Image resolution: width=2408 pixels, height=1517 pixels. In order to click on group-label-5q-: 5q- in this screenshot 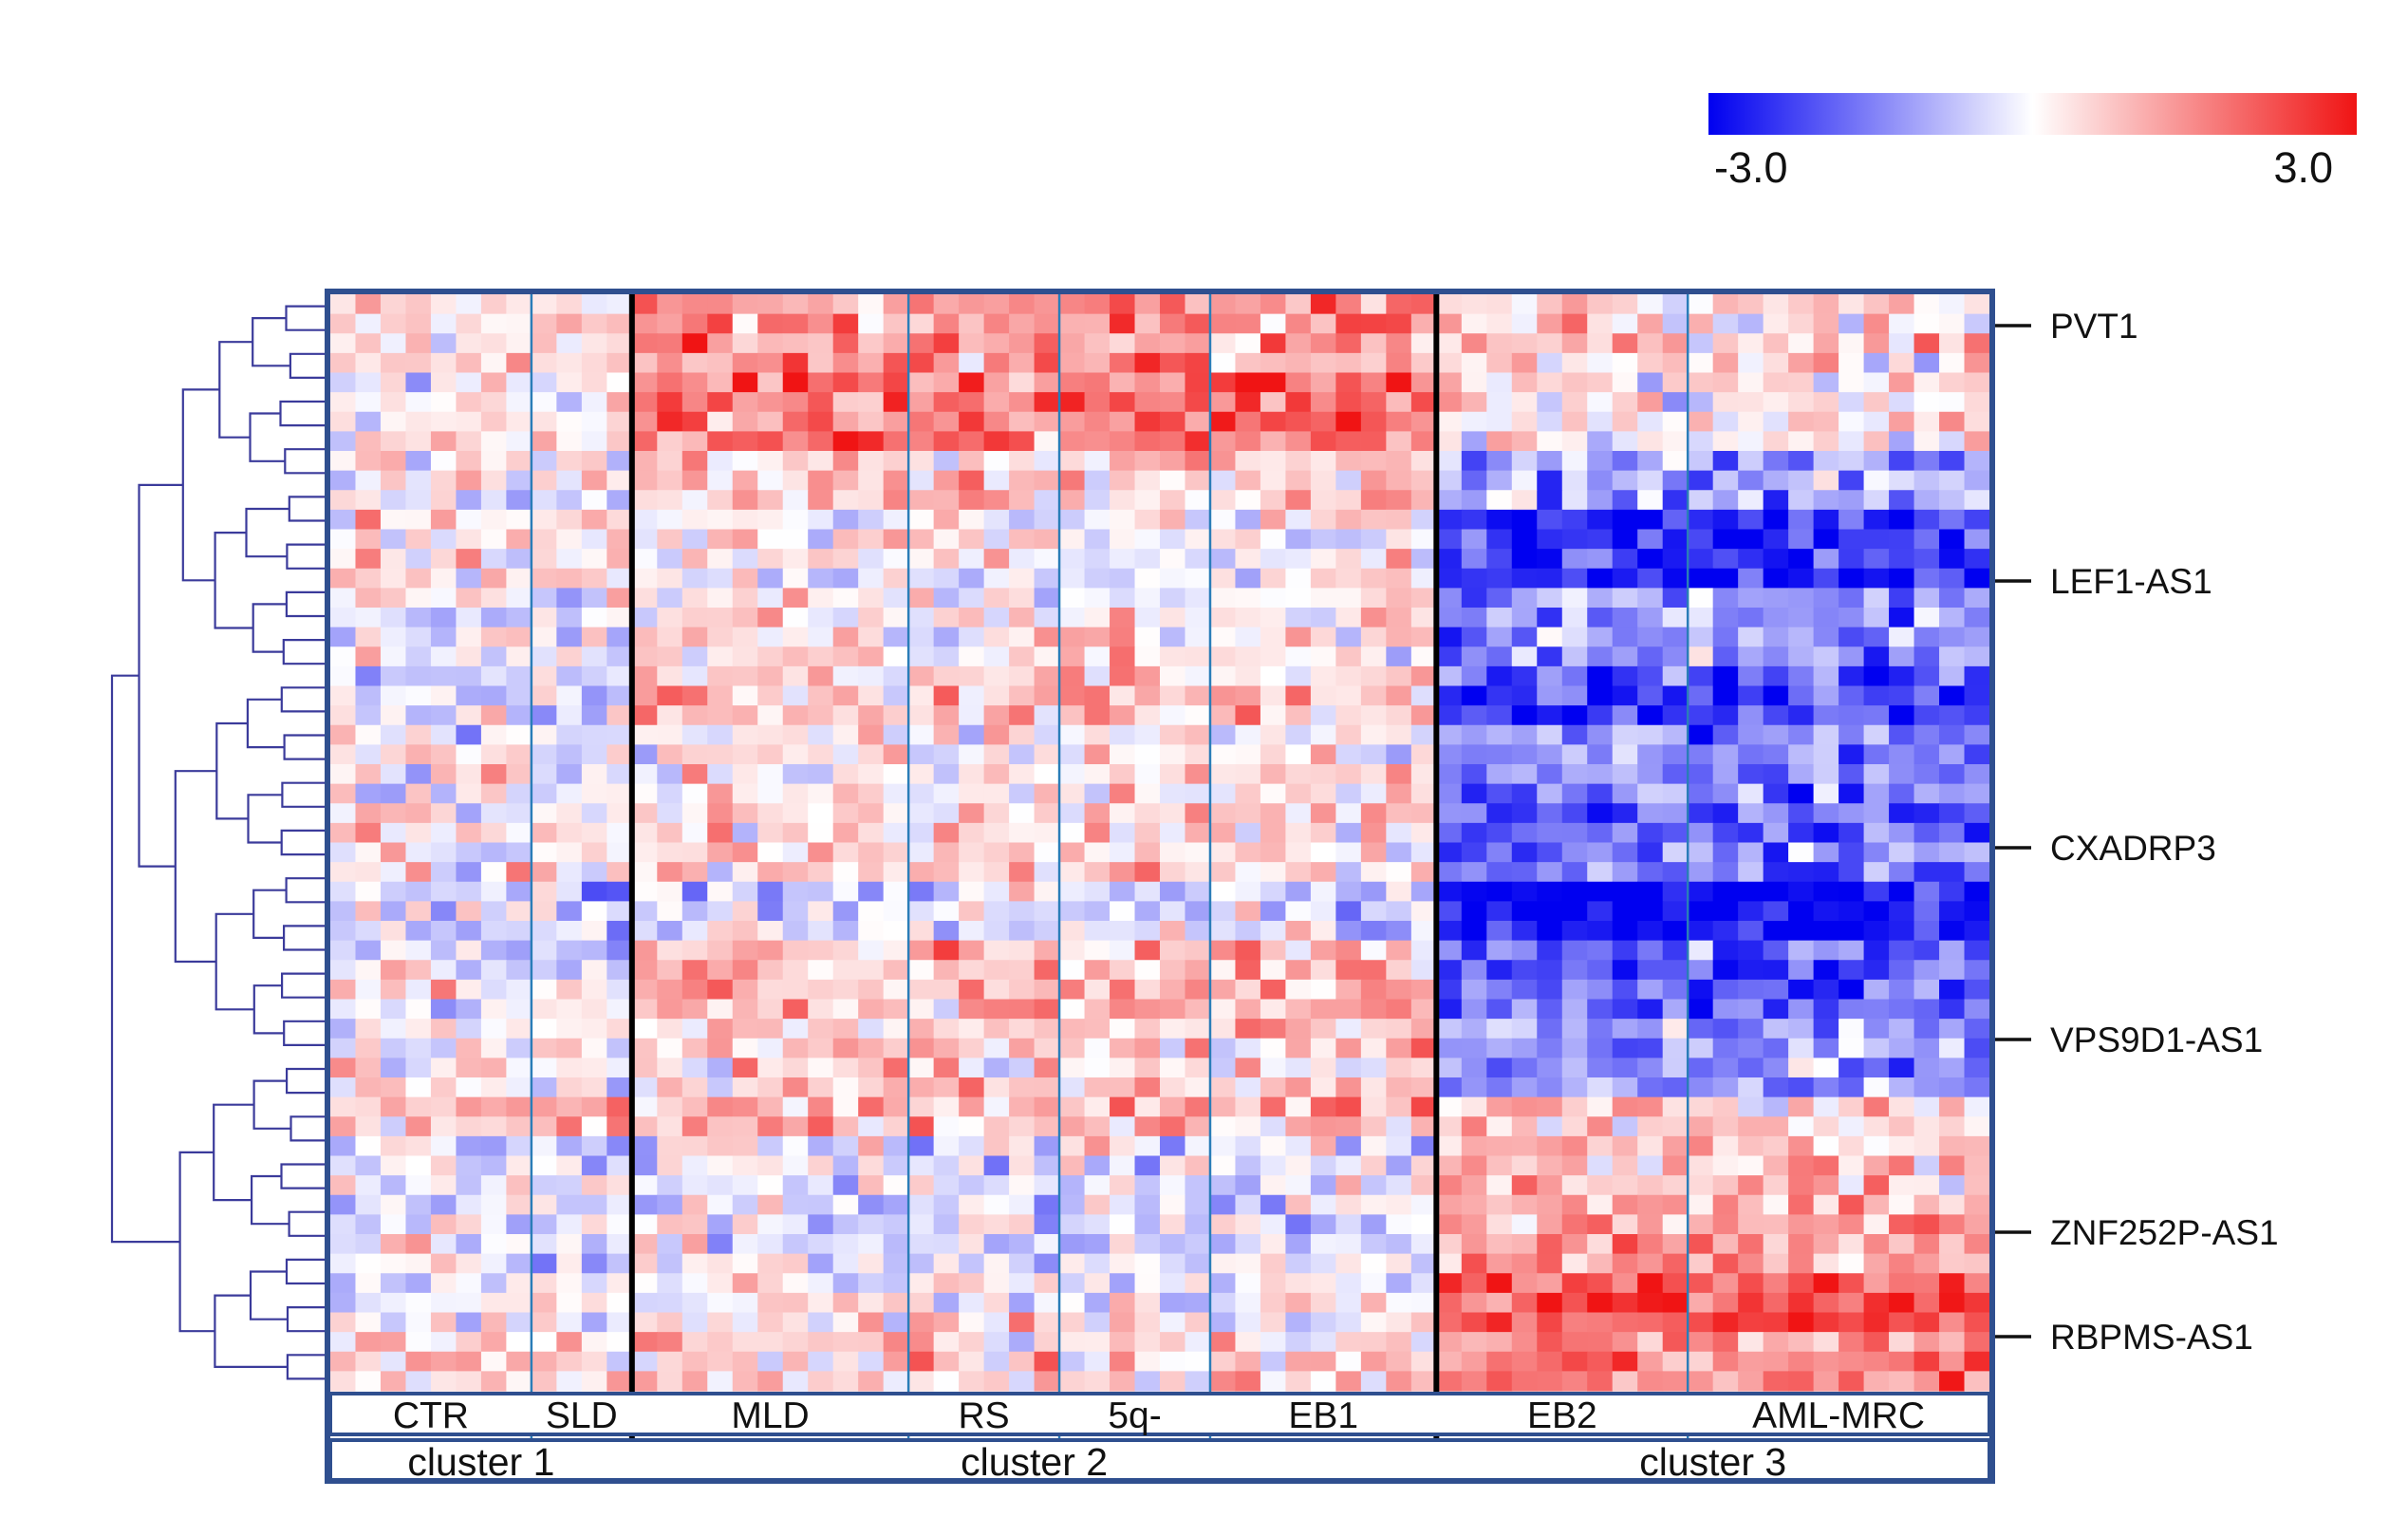, I will do `click(1134, 1415)`.